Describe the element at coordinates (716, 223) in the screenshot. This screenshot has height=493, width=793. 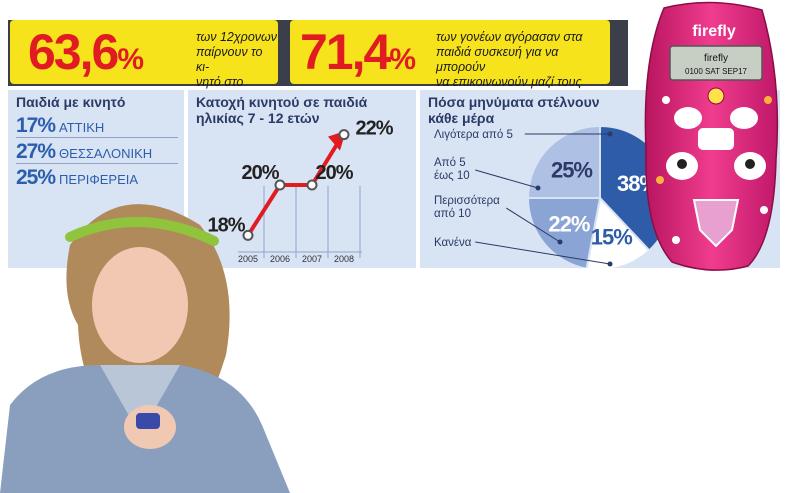
I see `superman-logo` at that location.